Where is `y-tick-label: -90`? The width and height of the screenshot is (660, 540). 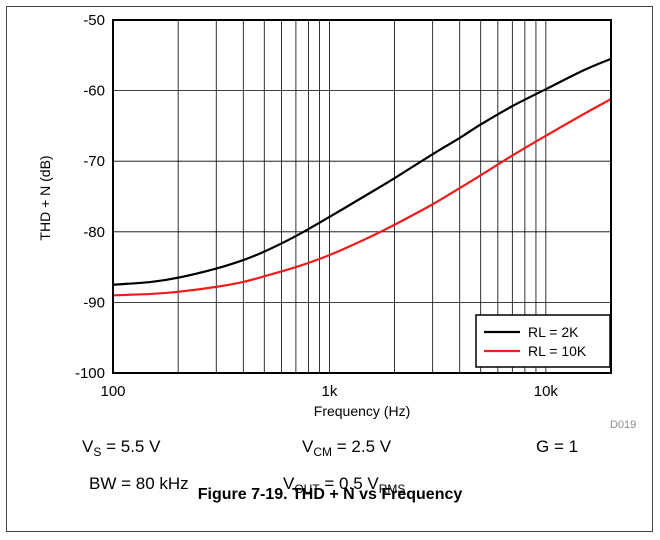 y-tick-label: -90 is located at coordinates (94, 302).